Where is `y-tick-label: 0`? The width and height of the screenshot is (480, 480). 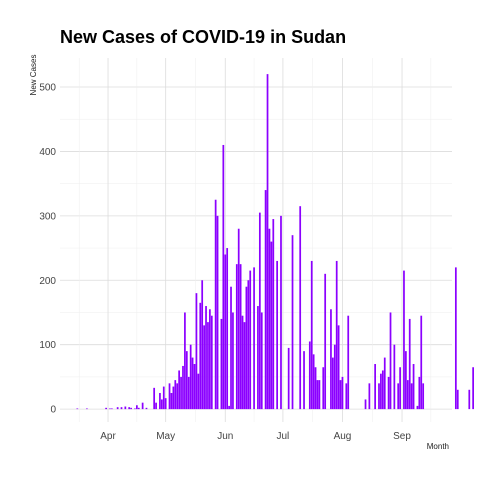 y-tick-label: 0 is located at coordinates (53, 410).